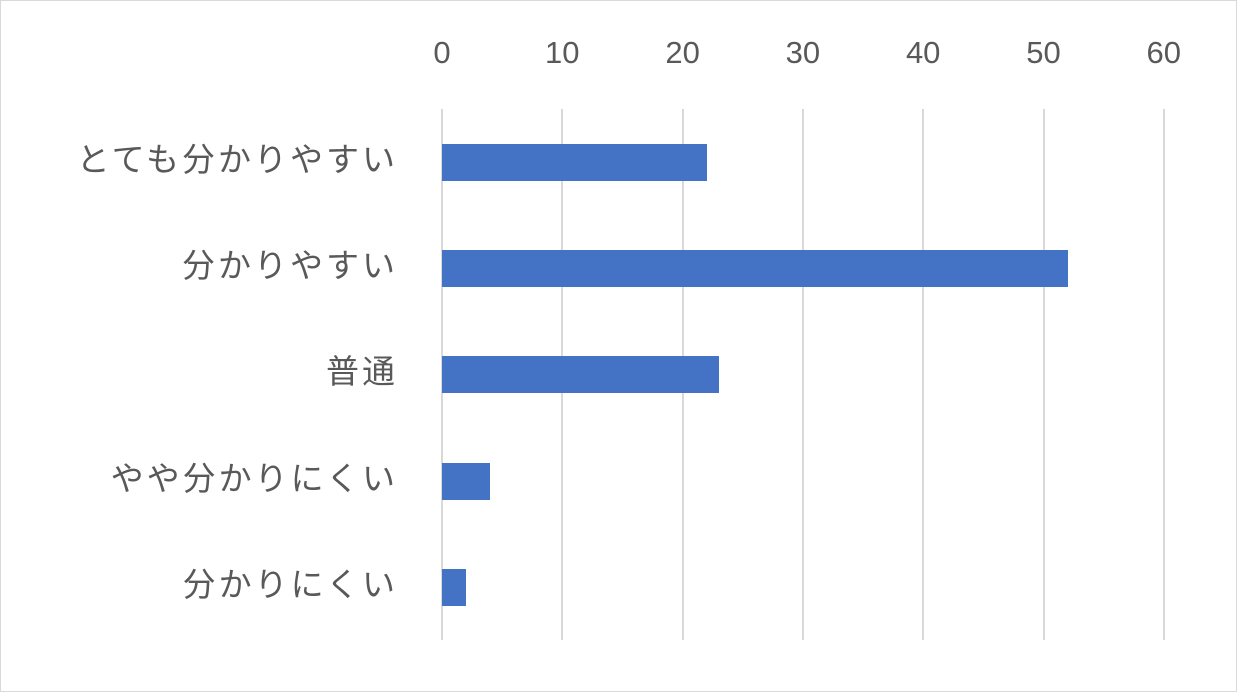  Describe the element at coordinates (237, 159) in the screenshot. I see `category-label: とても分かりやすい` at that location.